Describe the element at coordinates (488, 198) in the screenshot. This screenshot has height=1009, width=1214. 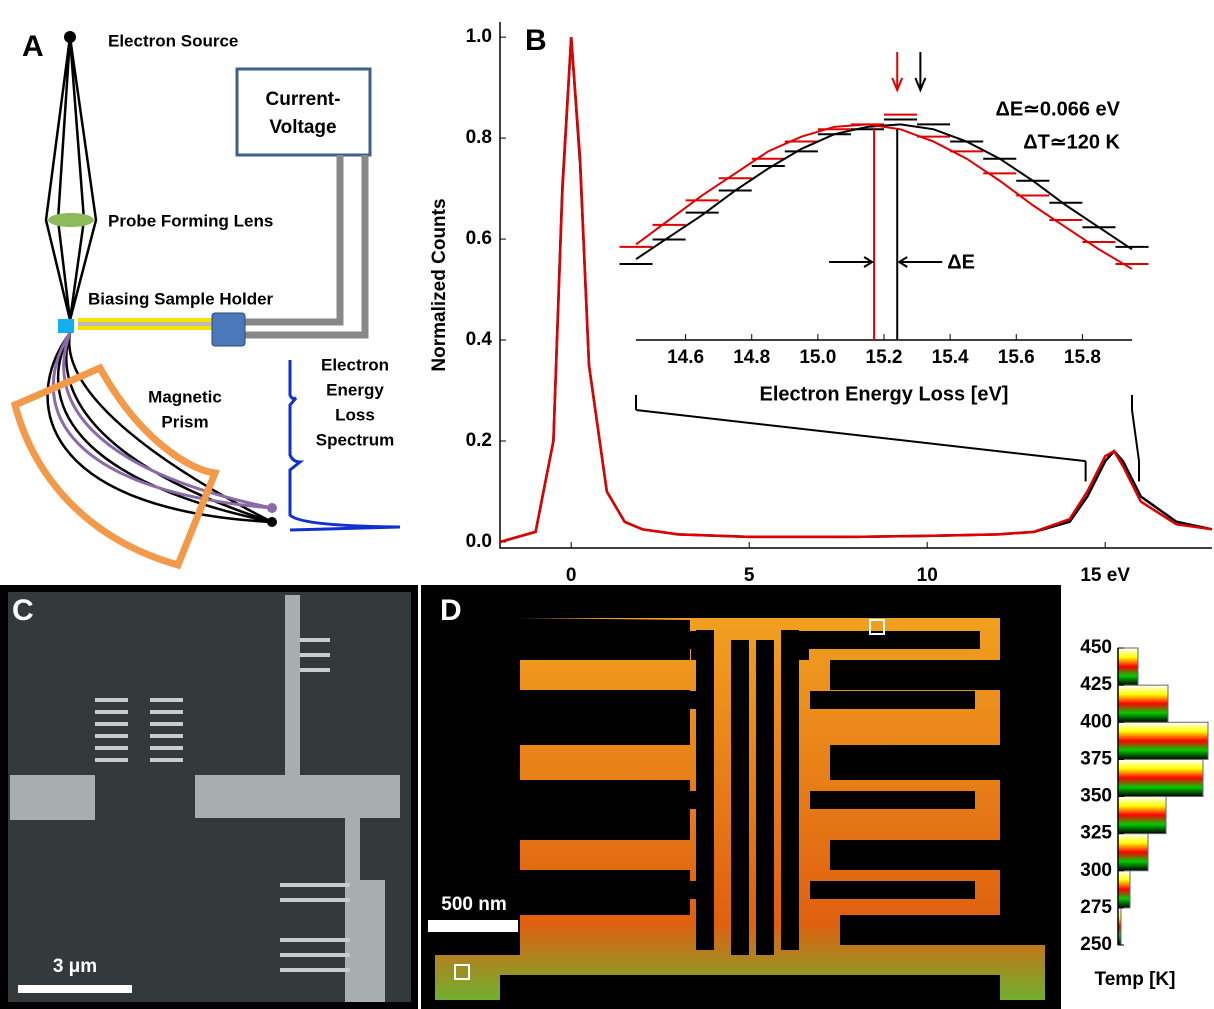
I see `panel-b: B Normalized Counts` at that location.